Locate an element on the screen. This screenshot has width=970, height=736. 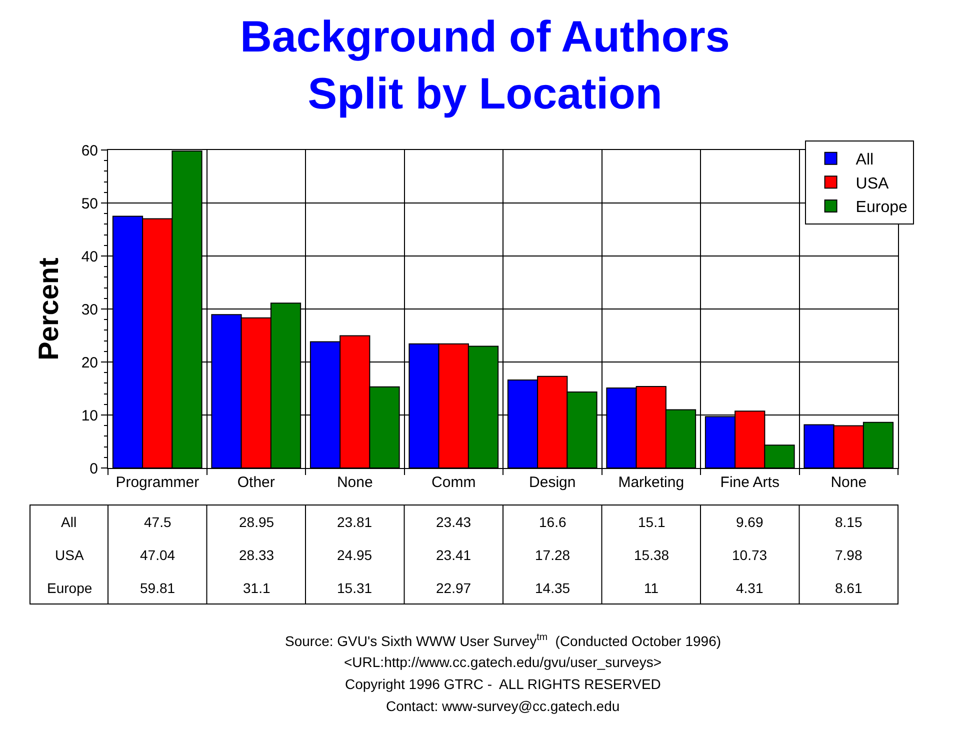
x-tick-label: Marketing is located at coordinates (651, 482).